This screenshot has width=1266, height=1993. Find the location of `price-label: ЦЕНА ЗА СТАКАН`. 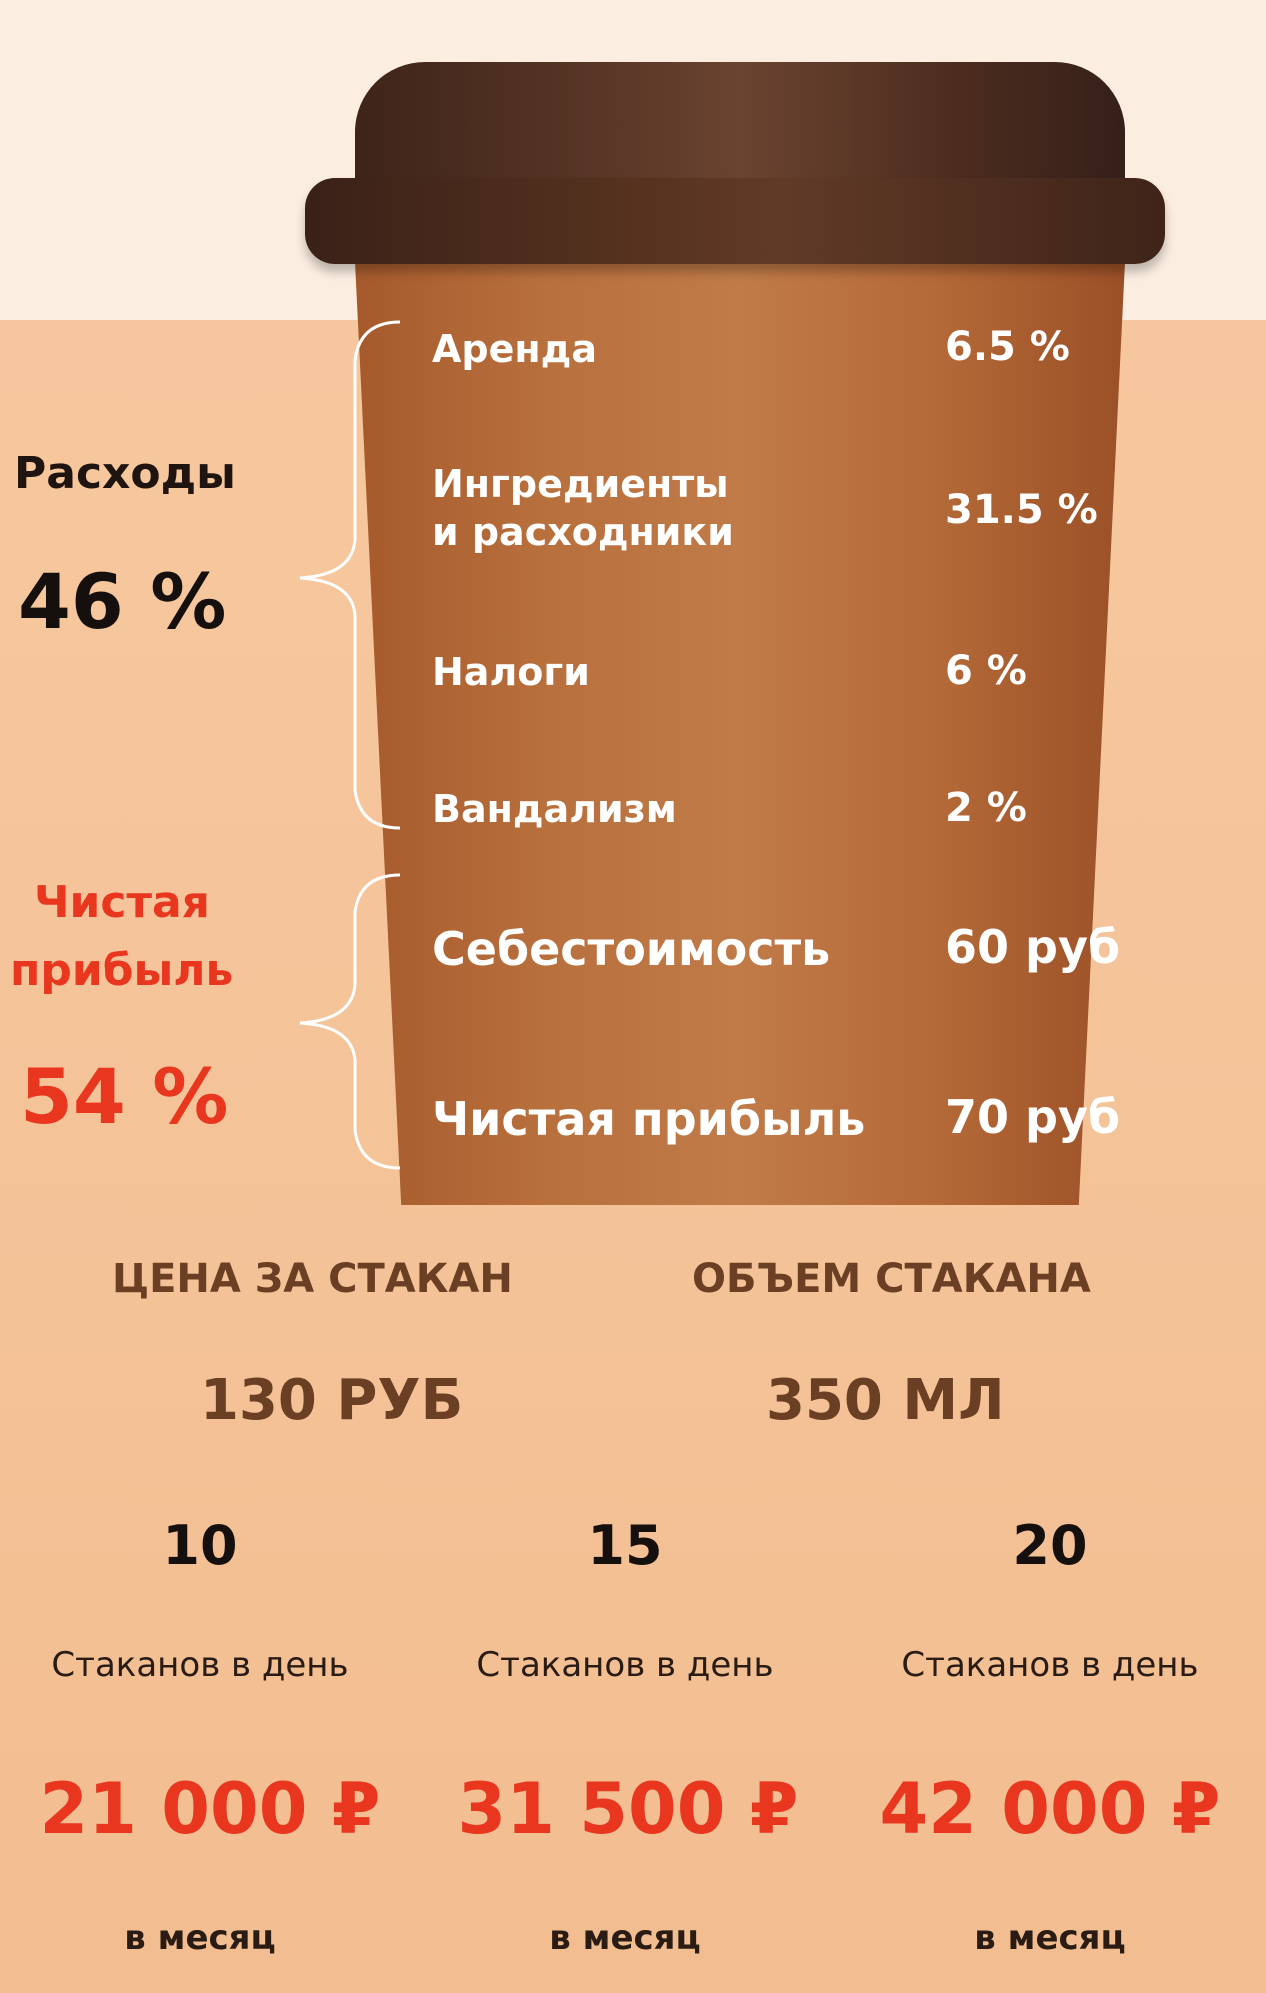

price-label: ЦЕНА ЗА СТАКАН is located at coordinates (312, 1279).